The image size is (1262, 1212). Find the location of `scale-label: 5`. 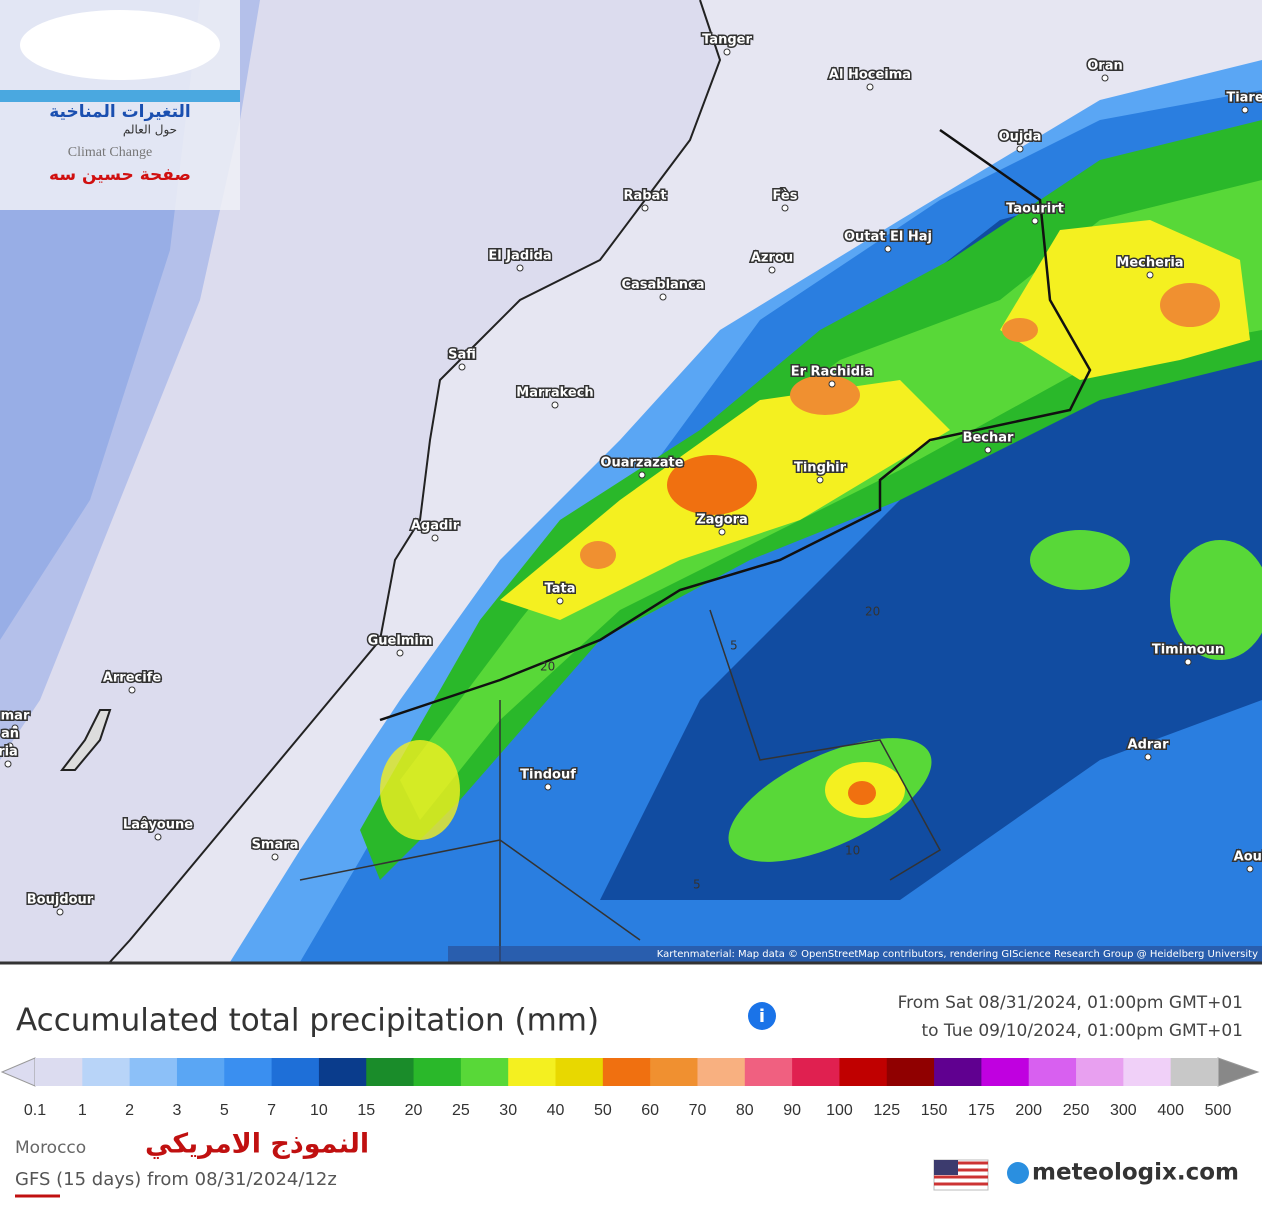

scale-label: 5 is located at coordinates (224, 1110).